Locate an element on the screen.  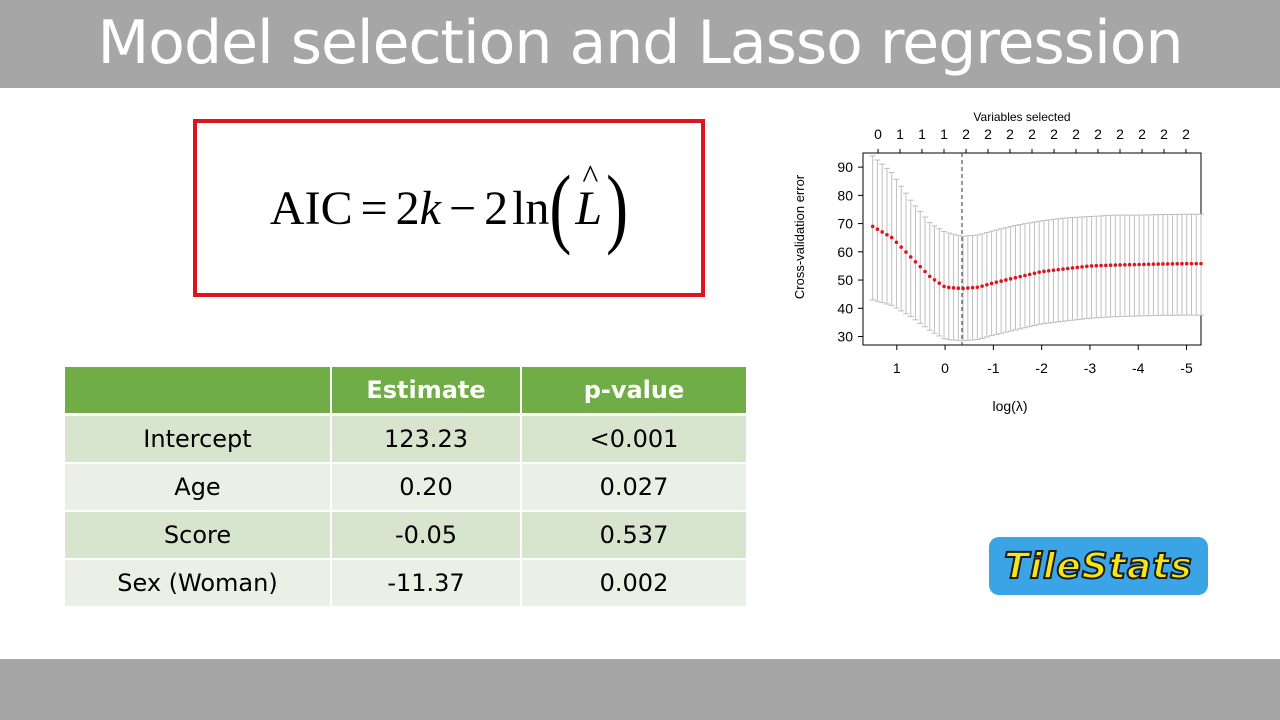
y-tick-label: 30 is located at coordinates (845, 337).